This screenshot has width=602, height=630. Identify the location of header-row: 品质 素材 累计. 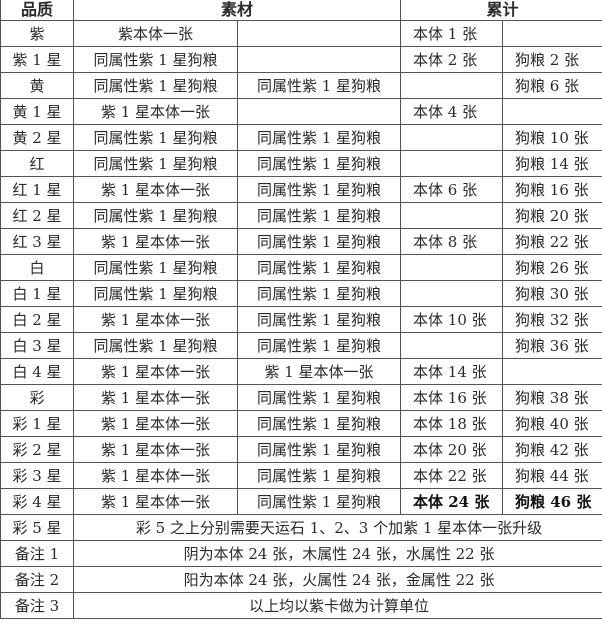
(301, 10).